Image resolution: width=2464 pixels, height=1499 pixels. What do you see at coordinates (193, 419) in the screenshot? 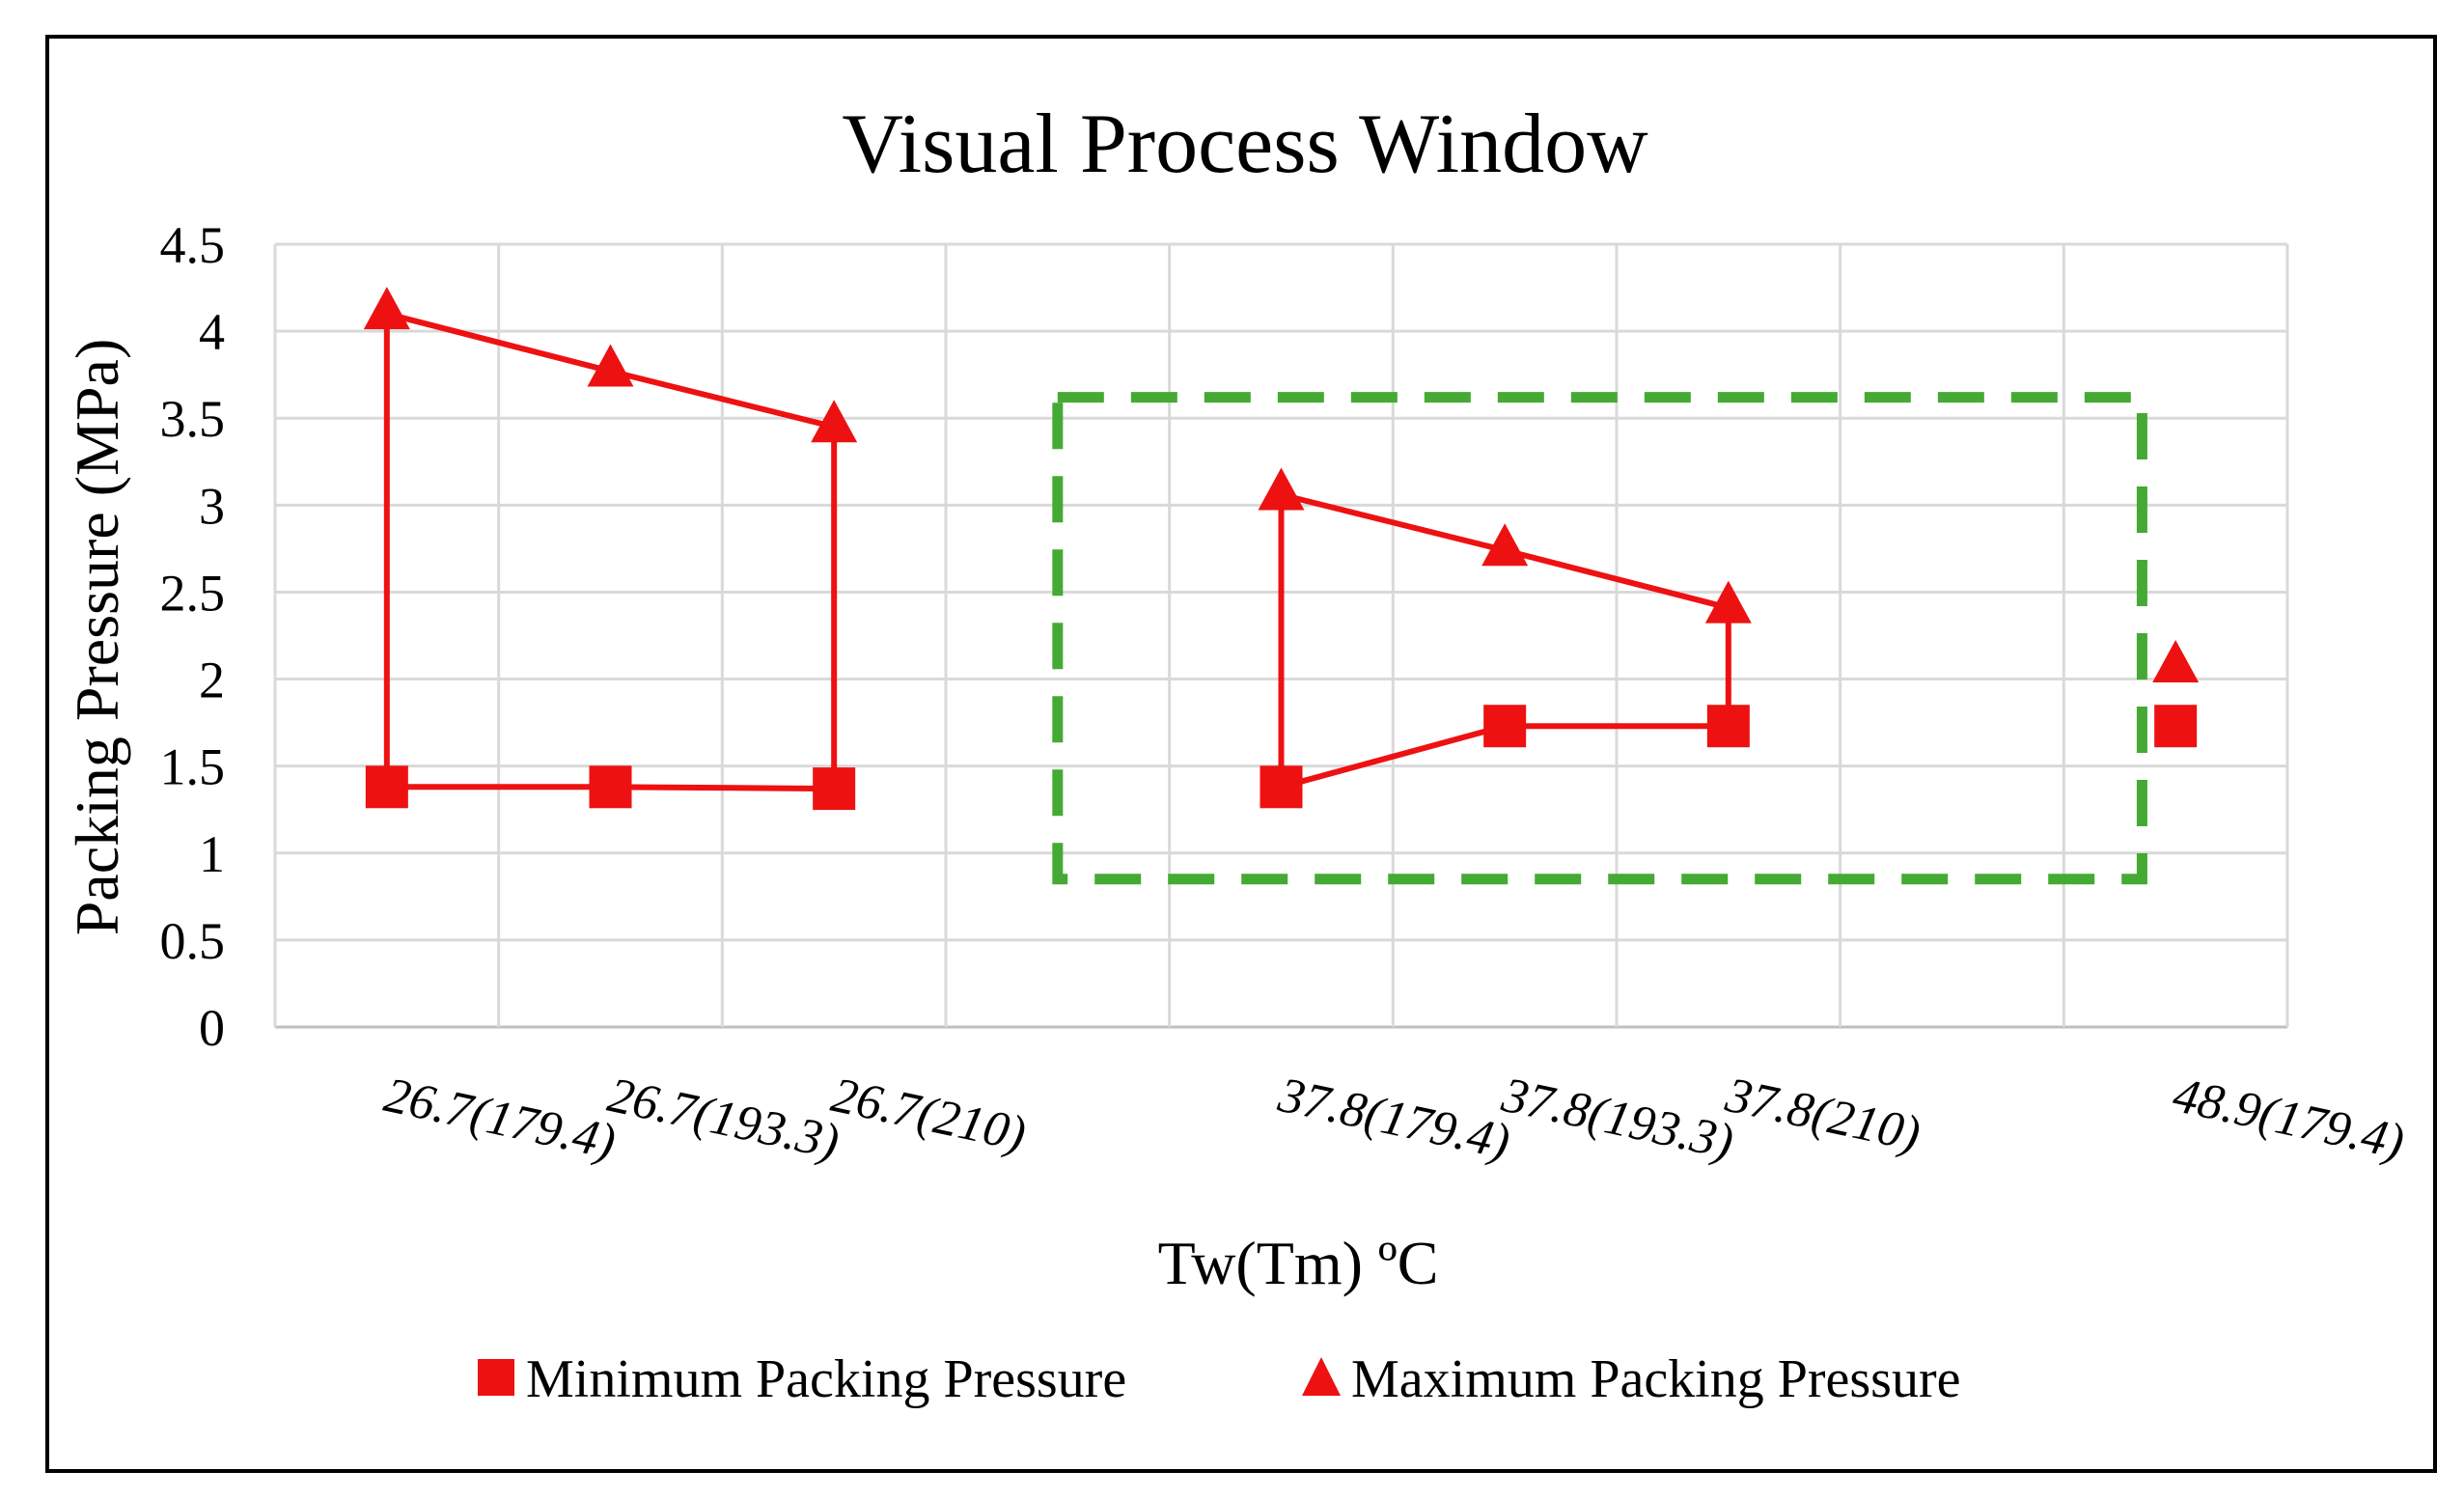
I see `y-tick-label: 3.5` at bounding box center [193, 419].